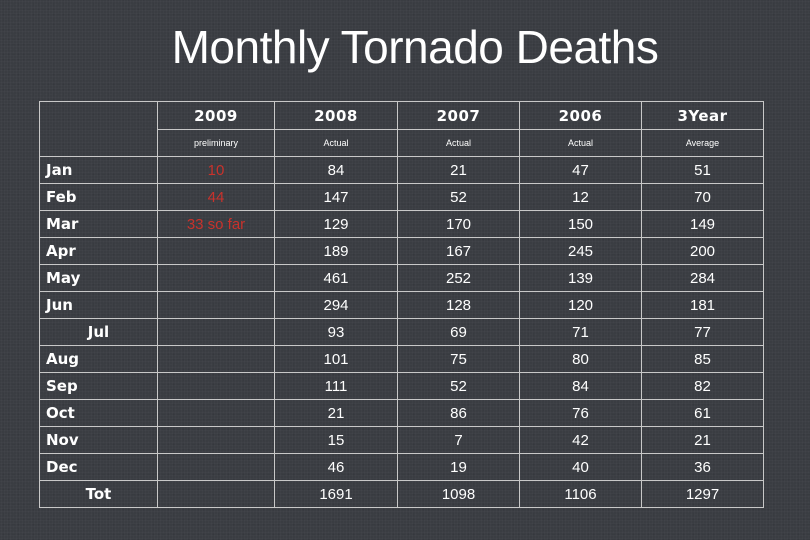 The height and width of the screenshot is (540, 810). I want to click on value-3year-avg: 51, so click(702, 170).